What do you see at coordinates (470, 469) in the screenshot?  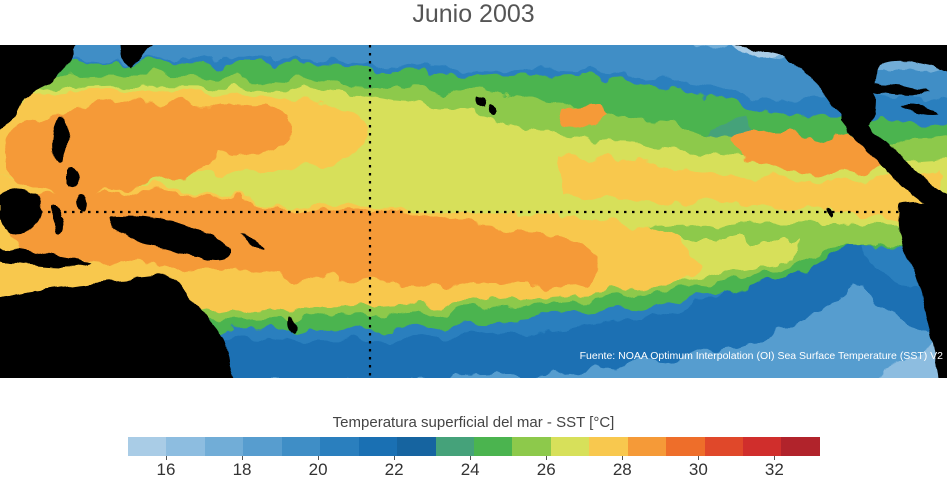 I see `colorbar-tick-label: 24` at bounding box center [470, 469].